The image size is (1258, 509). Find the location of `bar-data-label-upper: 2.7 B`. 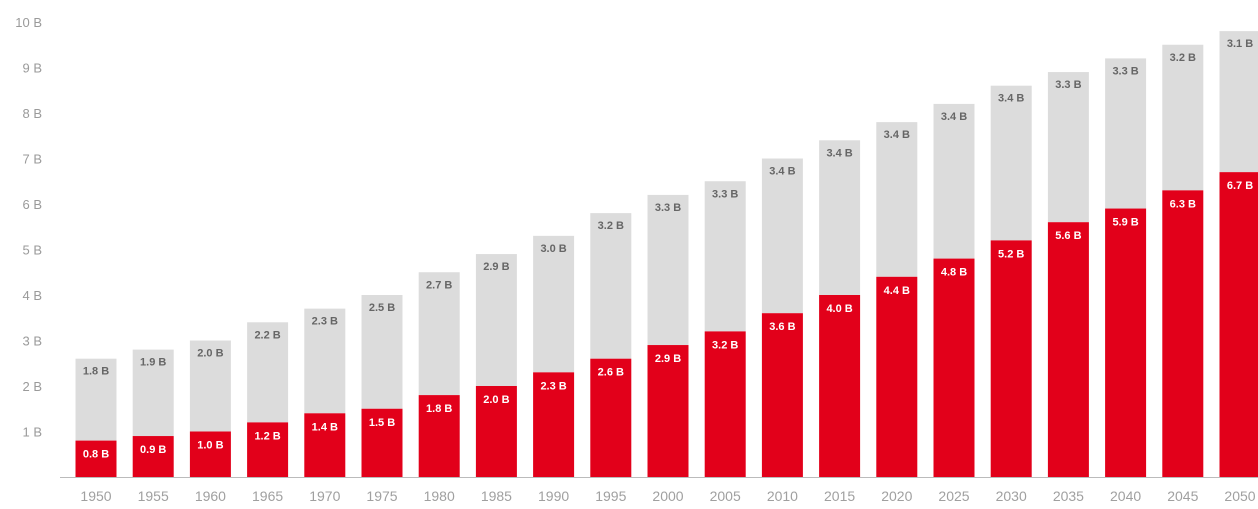

bar-data-label-upper: 2.7 B is located at coordinates (439, 285).